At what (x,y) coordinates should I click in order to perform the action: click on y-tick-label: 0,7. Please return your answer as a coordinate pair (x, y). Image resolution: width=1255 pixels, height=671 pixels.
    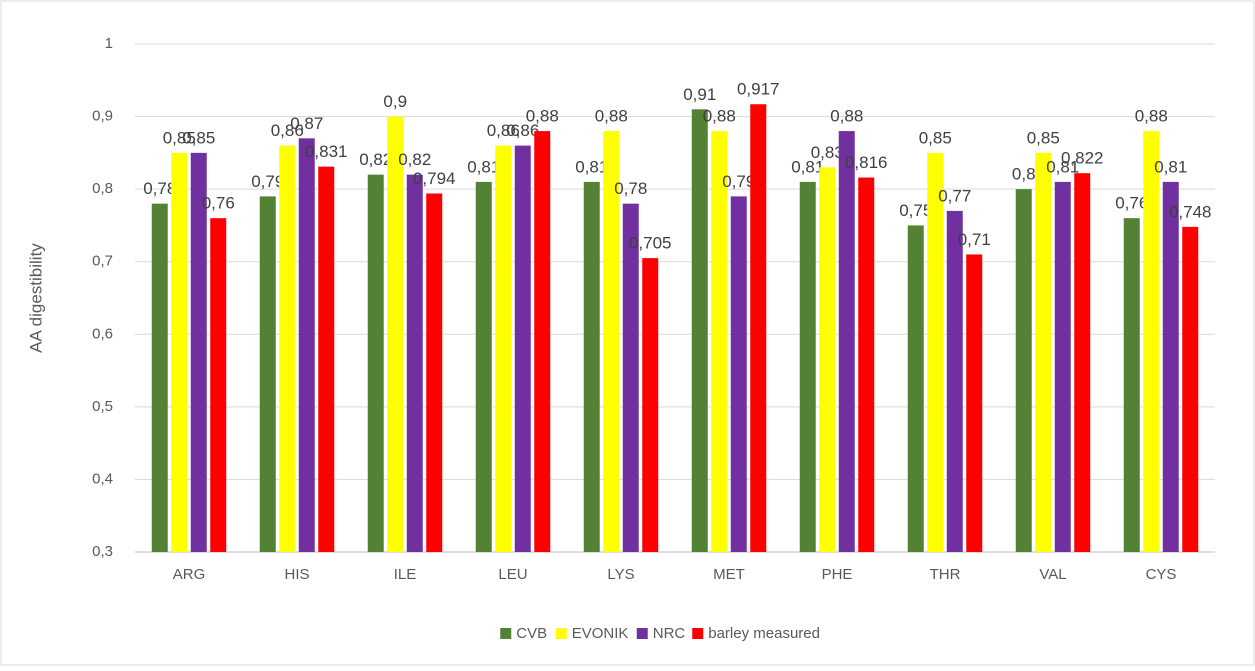
    Looking at the image, I should click on (102, 261).